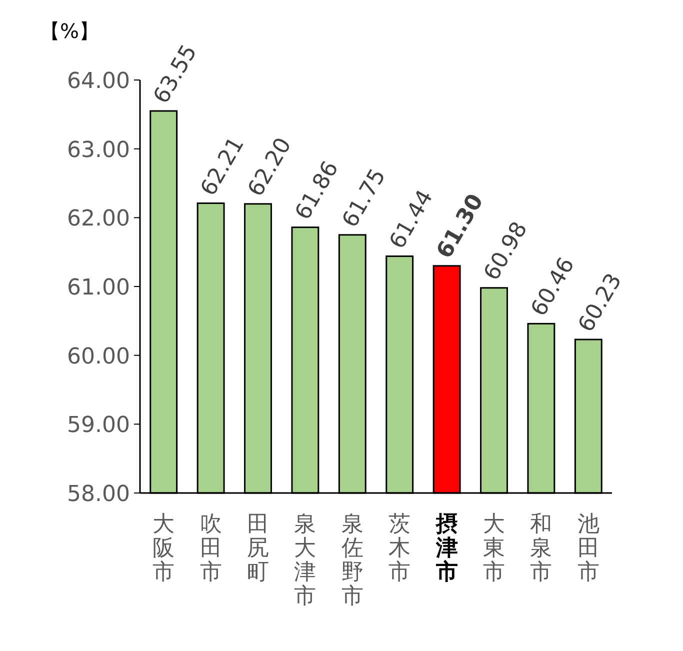 This screenshot has height=651, width=683. I want to click on x-tick-label: 田尻町, so click(258, 548).